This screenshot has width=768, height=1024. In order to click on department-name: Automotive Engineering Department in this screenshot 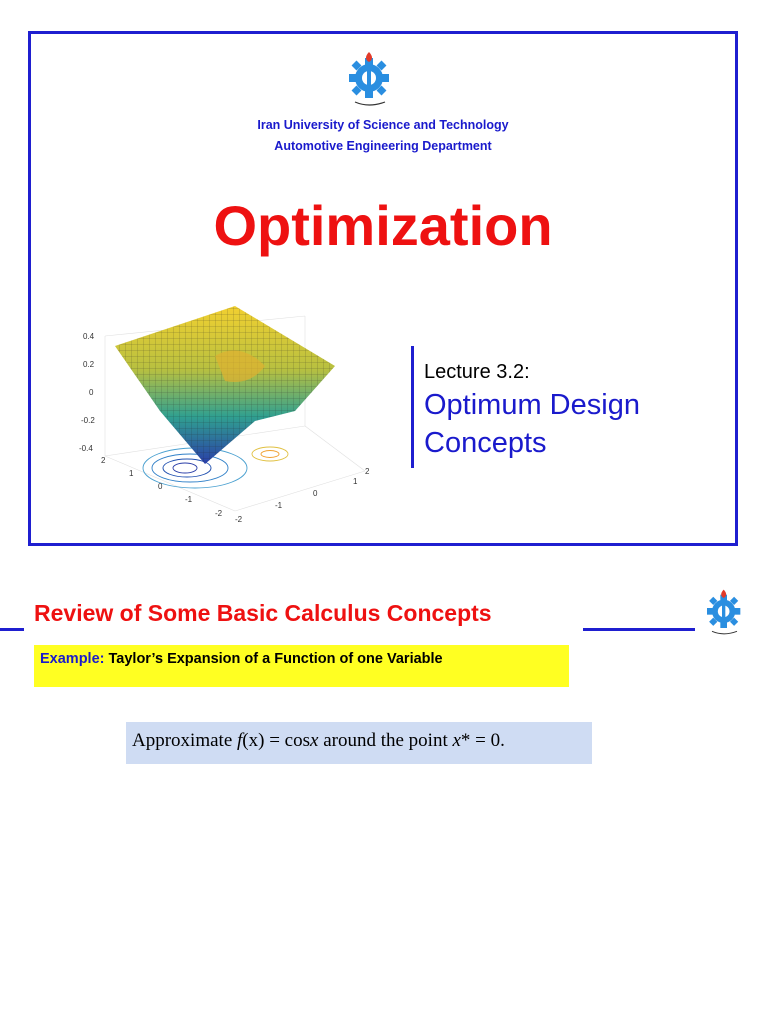, I will do `click(383, 146)`.